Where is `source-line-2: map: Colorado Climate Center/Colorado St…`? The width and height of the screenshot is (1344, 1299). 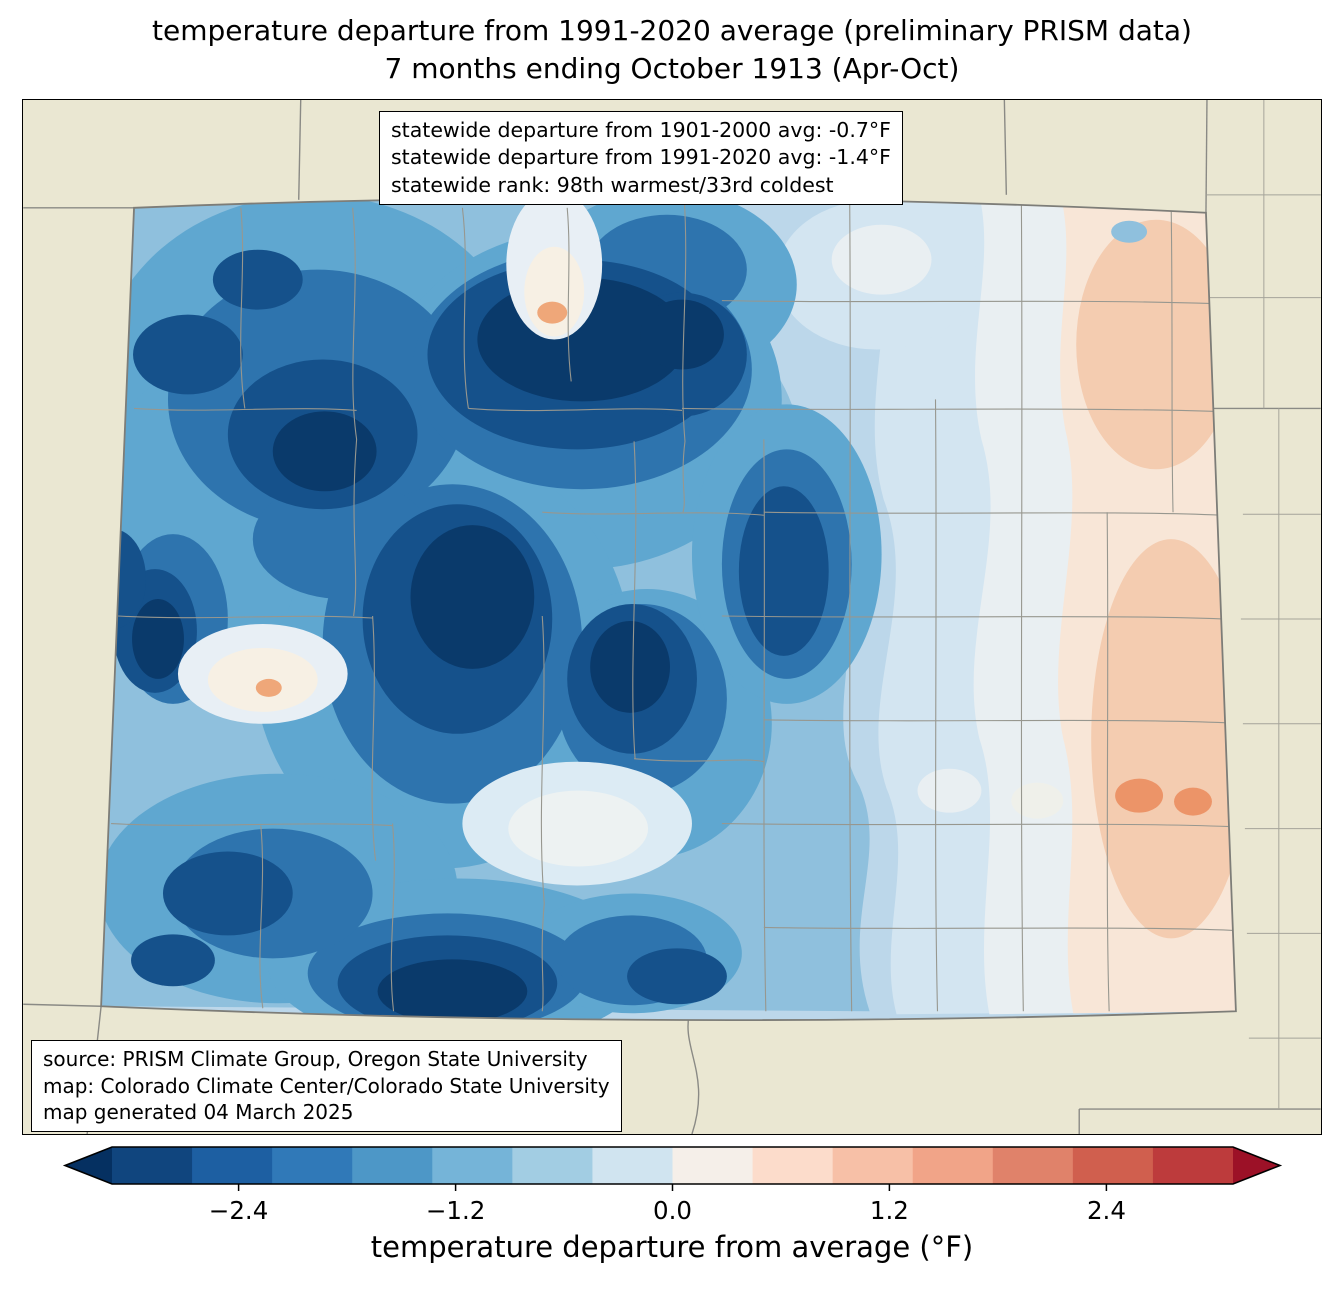 source-line-2: map: Colorado Climate Center/Colorado St… is located at coordinates (326, 1085).